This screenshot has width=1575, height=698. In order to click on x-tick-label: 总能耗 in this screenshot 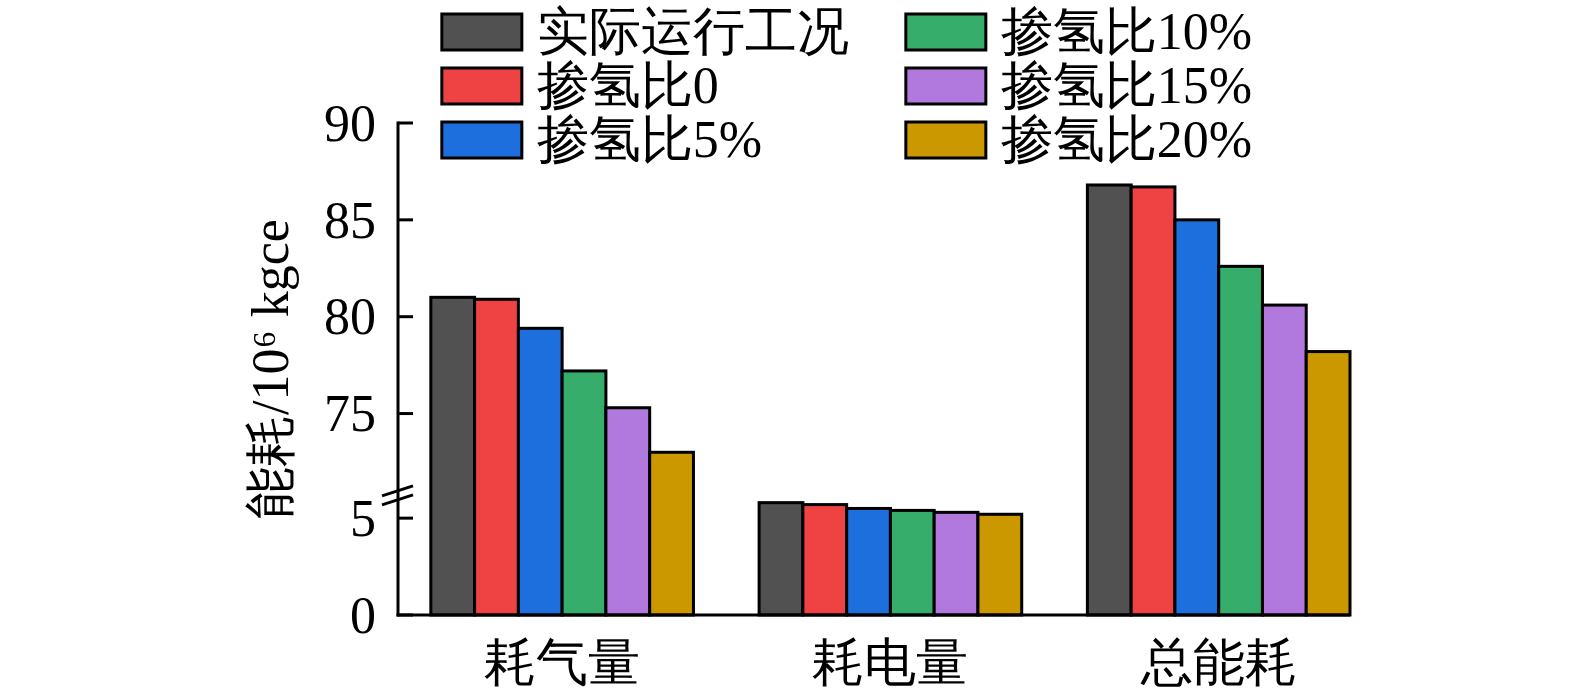, I will do `click(1218, 662)`.